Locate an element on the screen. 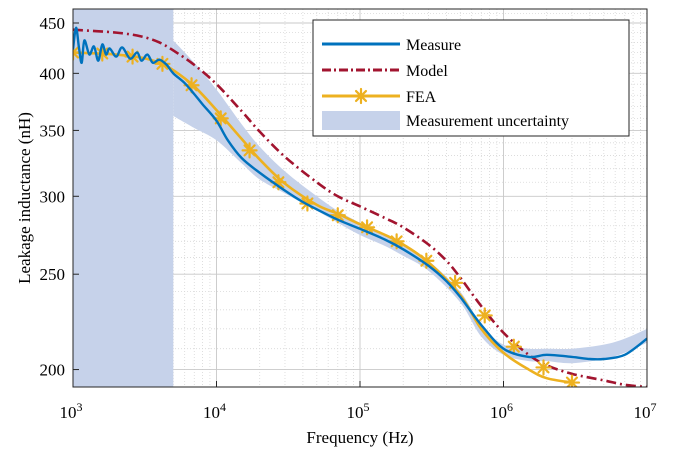 This screenshot has height=452, width=681. y-tick-label: 400 is located at coordinates (53, 73).